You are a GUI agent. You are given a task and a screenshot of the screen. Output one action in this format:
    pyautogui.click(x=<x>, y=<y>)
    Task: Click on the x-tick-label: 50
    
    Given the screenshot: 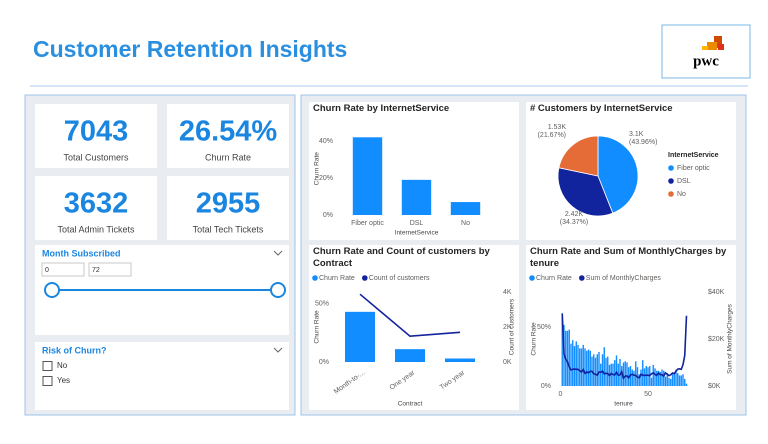 What is the action you would take?
    pyautogui.click(x=648, y=394)
    